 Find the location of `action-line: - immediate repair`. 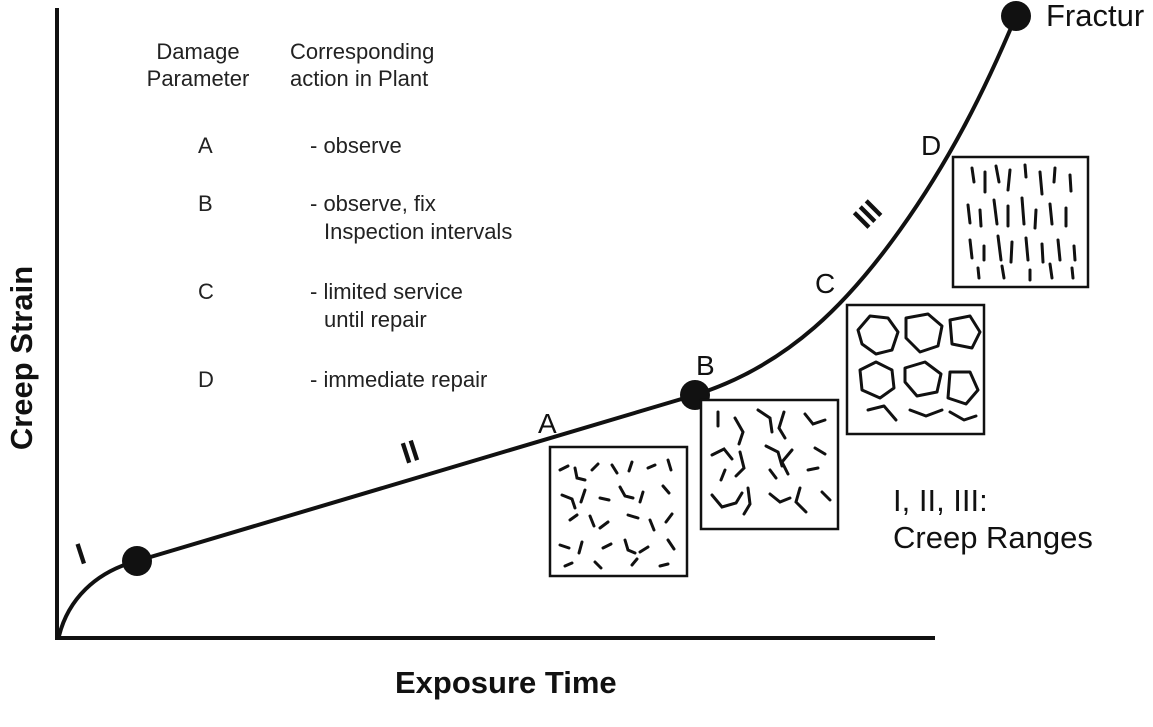

action-line: - immediate repair is located at coordinates (399, 379).